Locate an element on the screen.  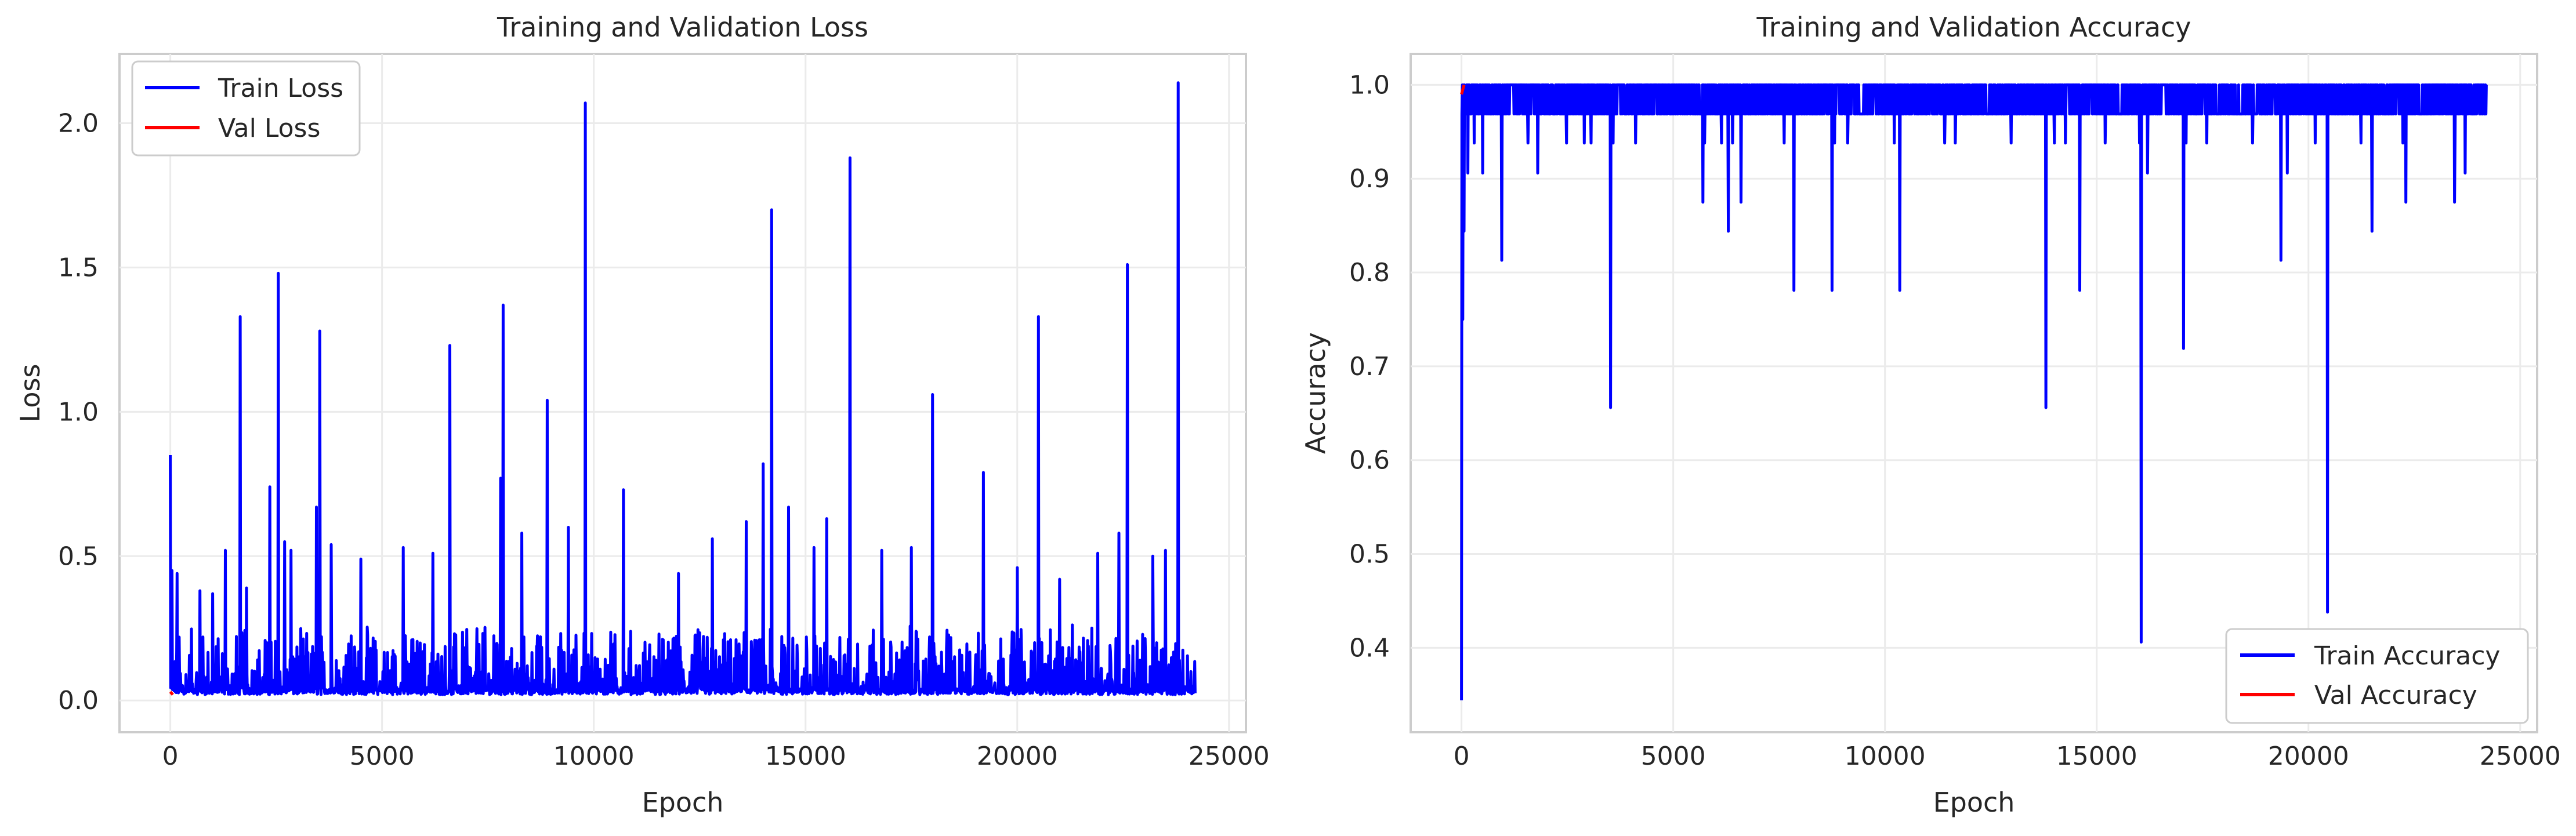
accuracy-y-tick-label: 0.8 is located at coordinates (1370, 273).